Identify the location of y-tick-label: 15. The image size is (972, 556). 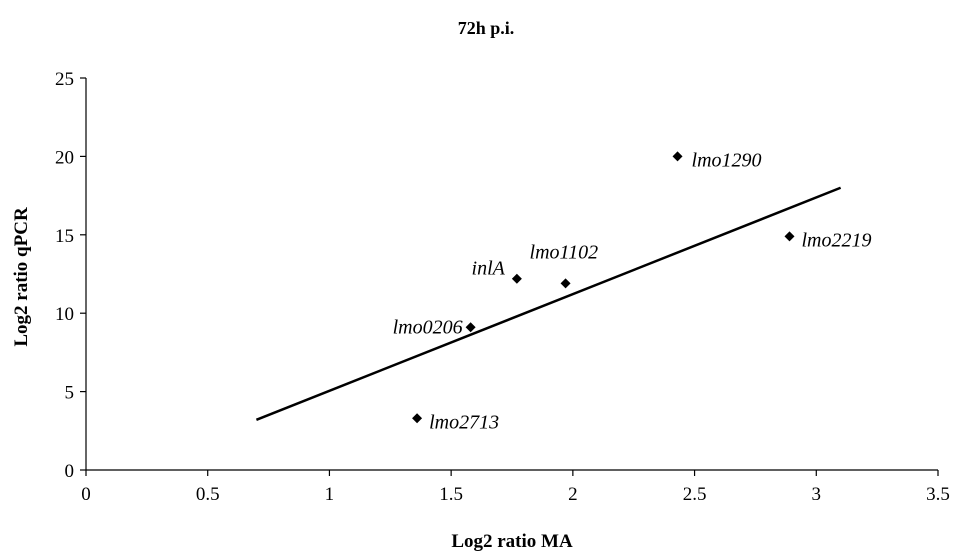
(64, 236).